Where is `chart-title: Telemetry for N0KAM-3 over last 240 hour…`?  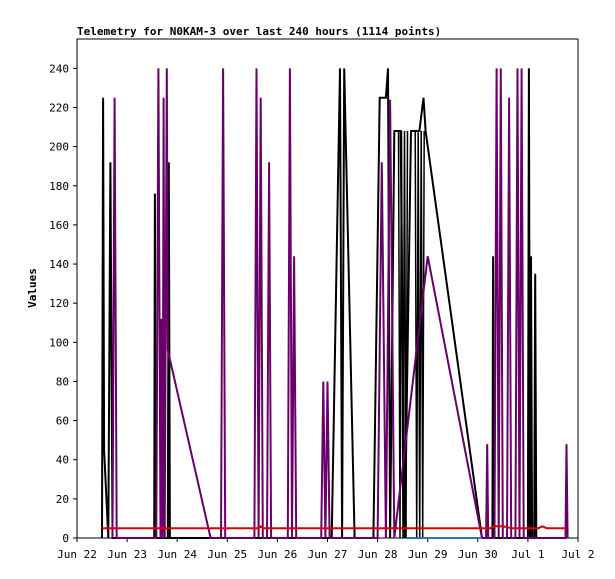
chart-title: Telemetry for N0KAM-3 over last 240 hour… is located at coordinates (259, 31).